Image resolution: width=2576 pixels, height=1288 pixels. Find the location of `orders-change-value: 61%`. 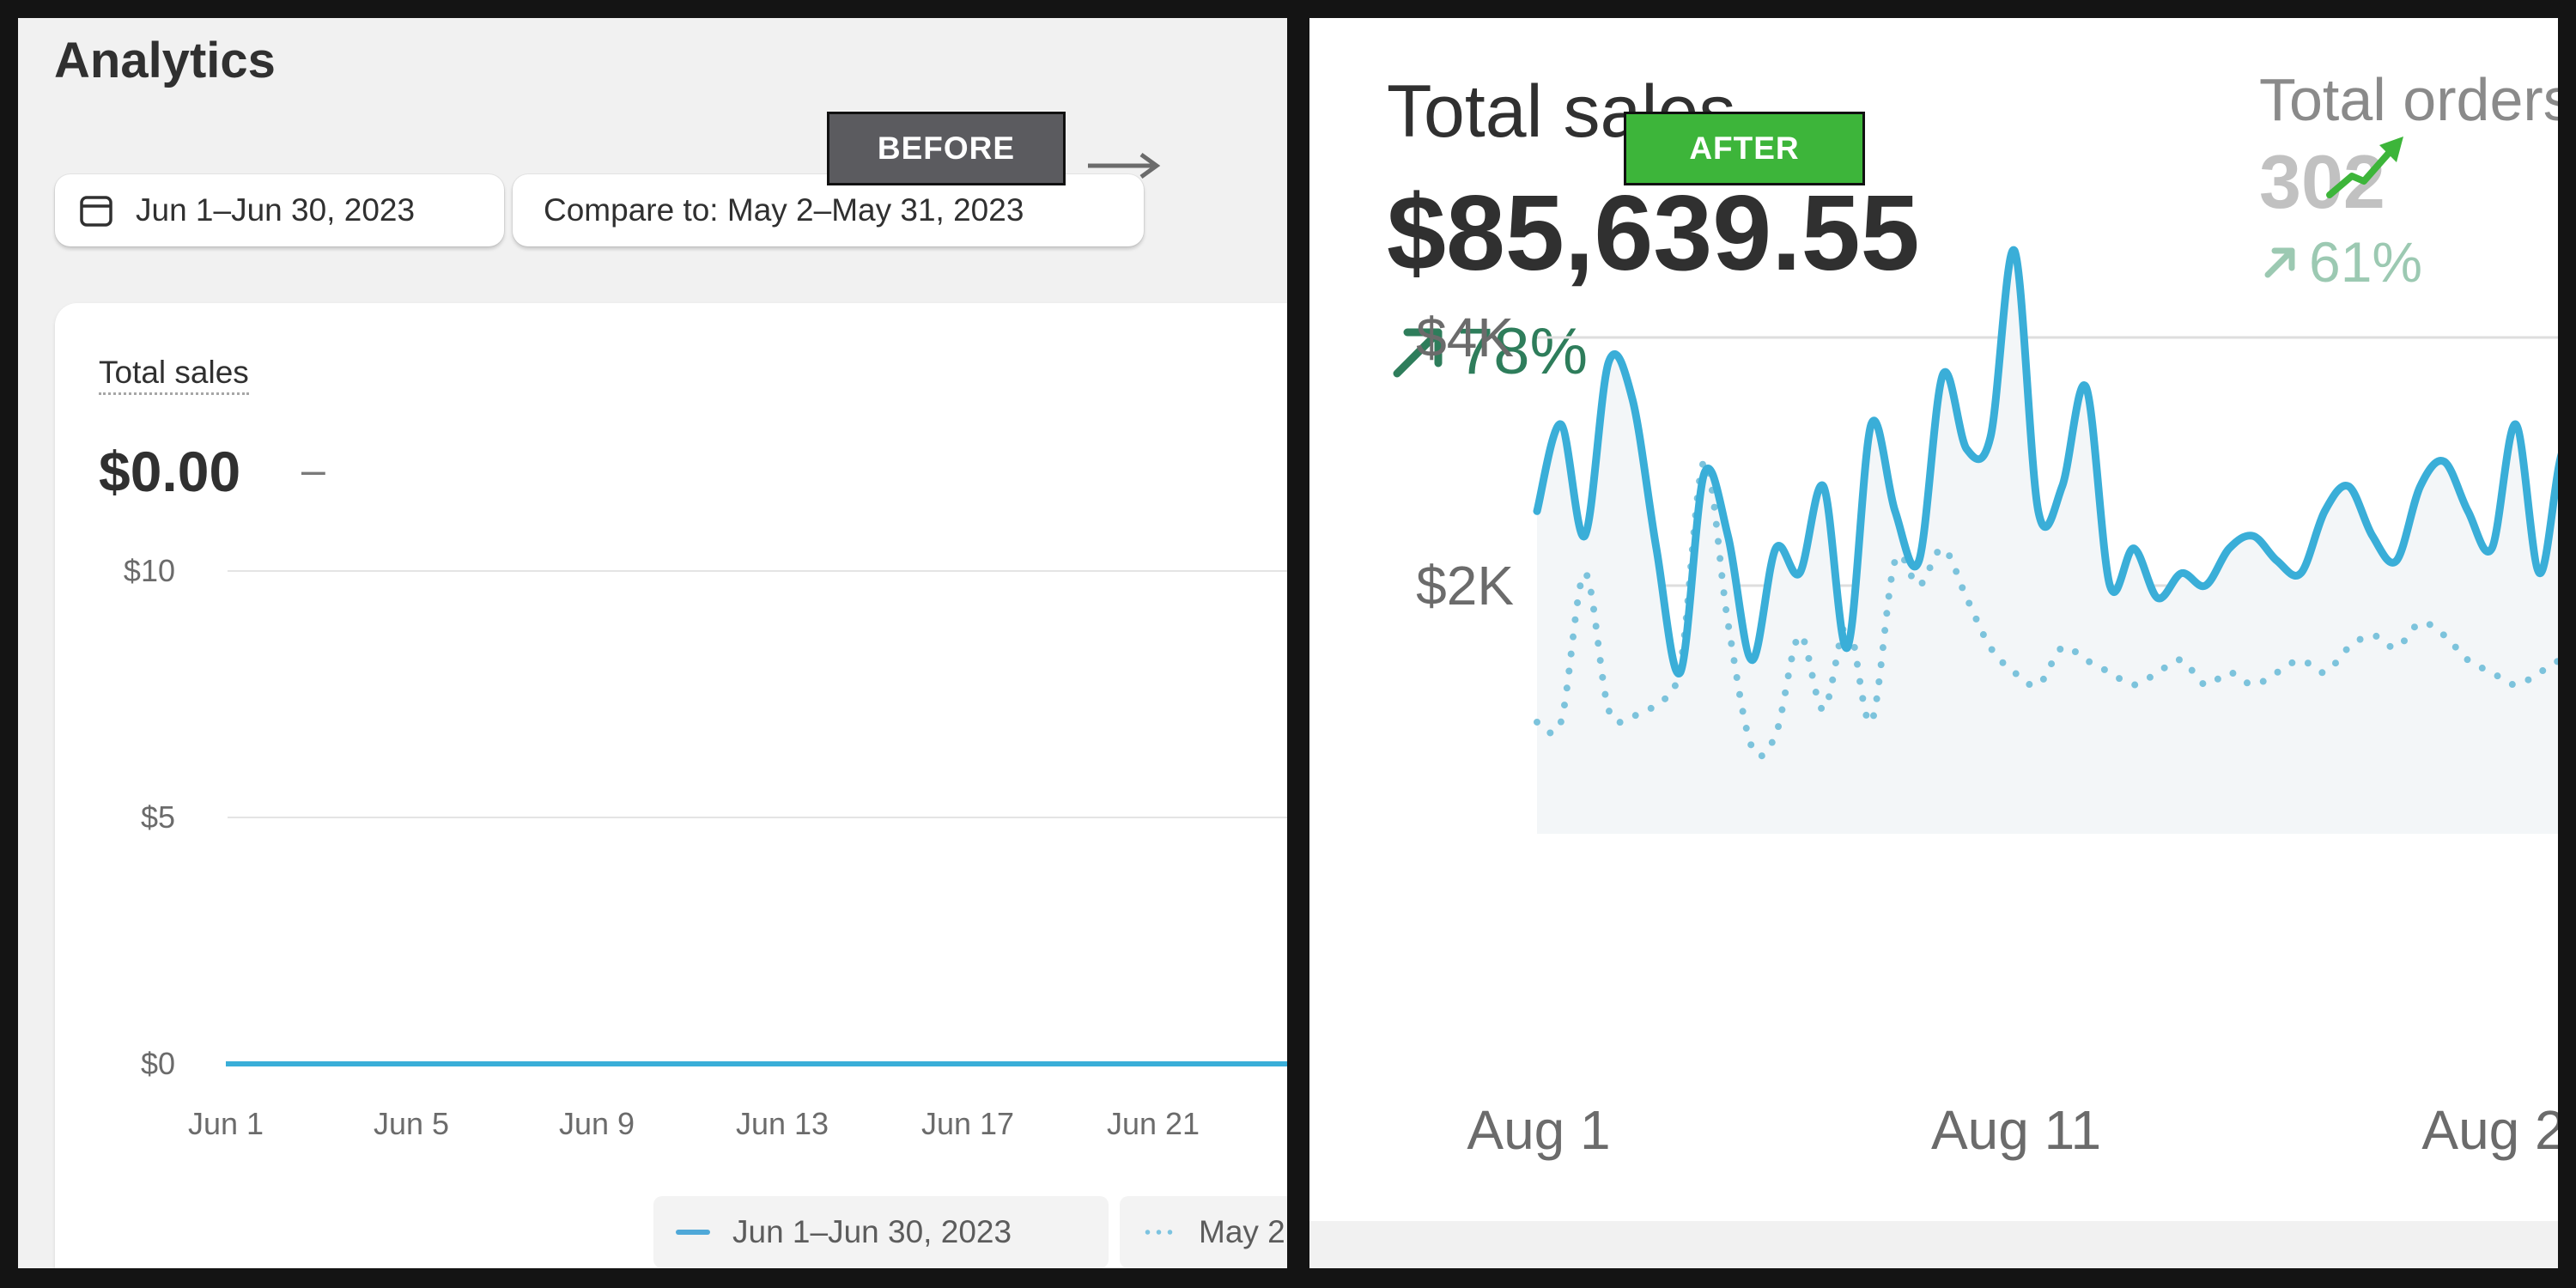

orders-change-value: 61% is located at coordinates (2366, 262).